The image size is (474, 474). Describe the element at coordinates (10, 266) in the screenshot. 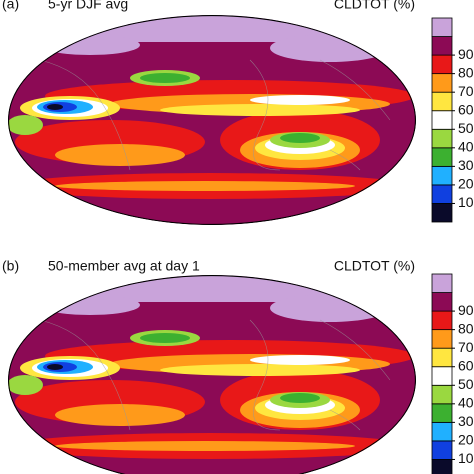

I see `panel-label: (b)` at that location.